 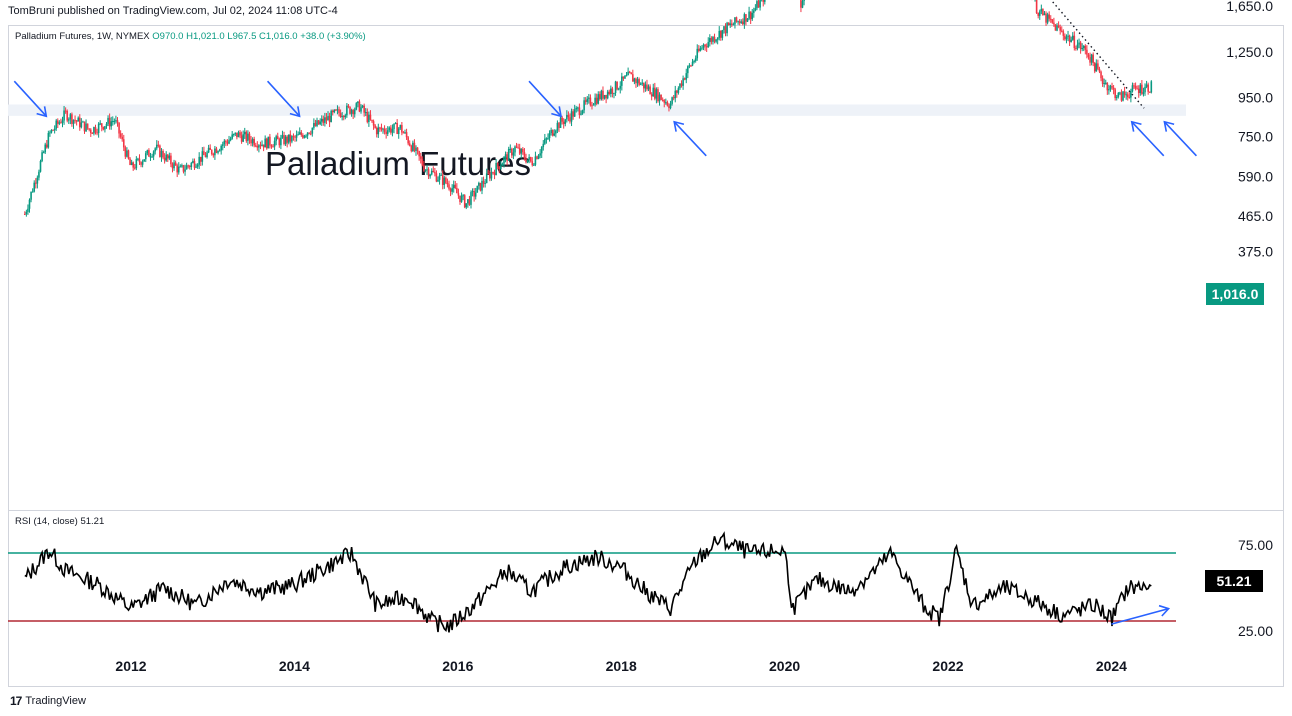 I want to click on pane-separator, so click(x=646, y=510).